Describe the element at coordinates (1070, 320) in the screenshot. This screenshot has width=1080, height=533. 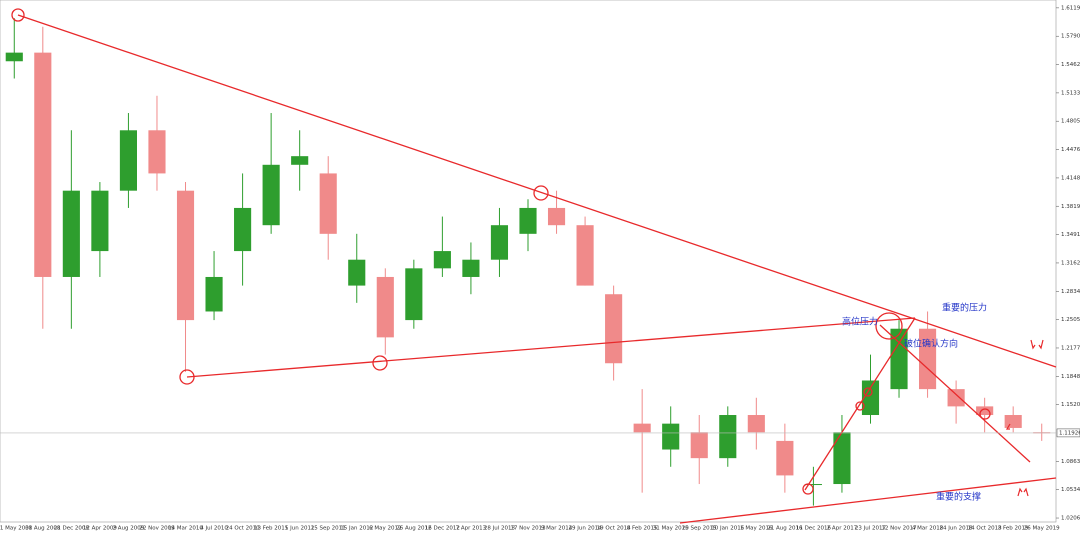
I see `y-tick-label: 1.25055` at that location.